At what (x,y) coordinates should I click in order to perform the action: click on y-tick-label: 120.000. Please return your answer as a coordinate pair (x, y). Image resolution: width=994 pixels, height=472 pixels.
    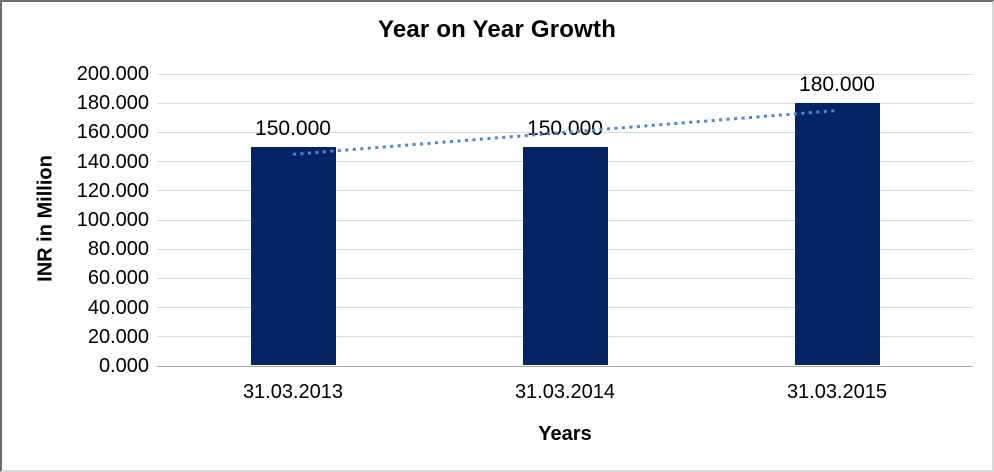
    Looking at the image, I should click on (112, 190).